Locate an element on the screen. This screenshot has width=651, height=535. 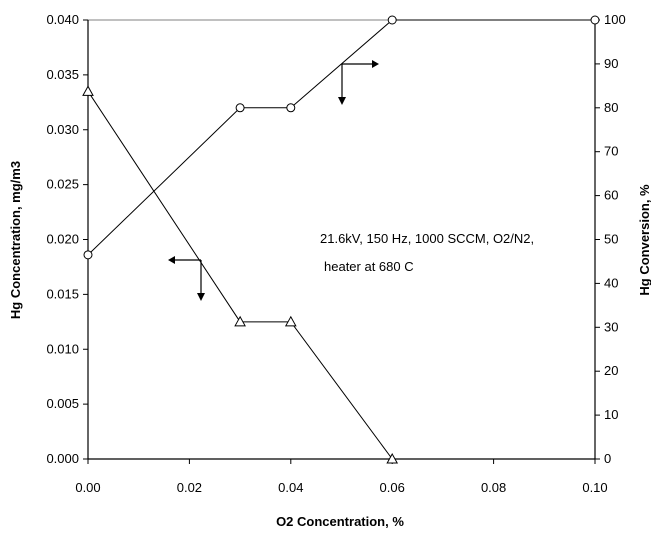
x-tick-label: 0.00 is located at coordinates (87, 487).